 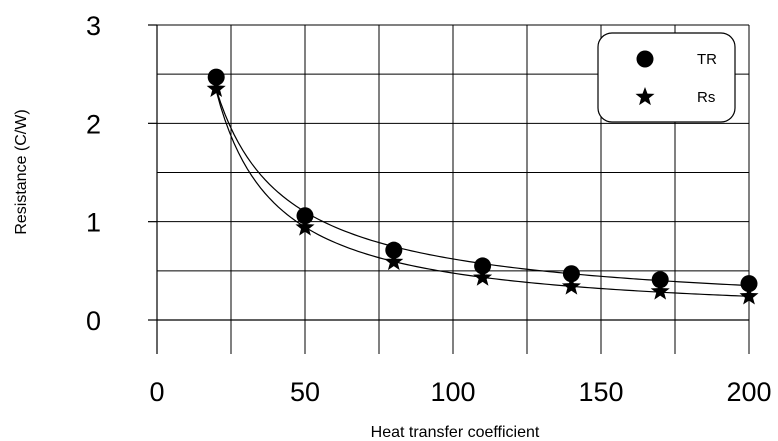 What do you see at coordinates (93, 223) in the screenshot?
I see `y-tick-label: 1` at bounding box center [93, 223].